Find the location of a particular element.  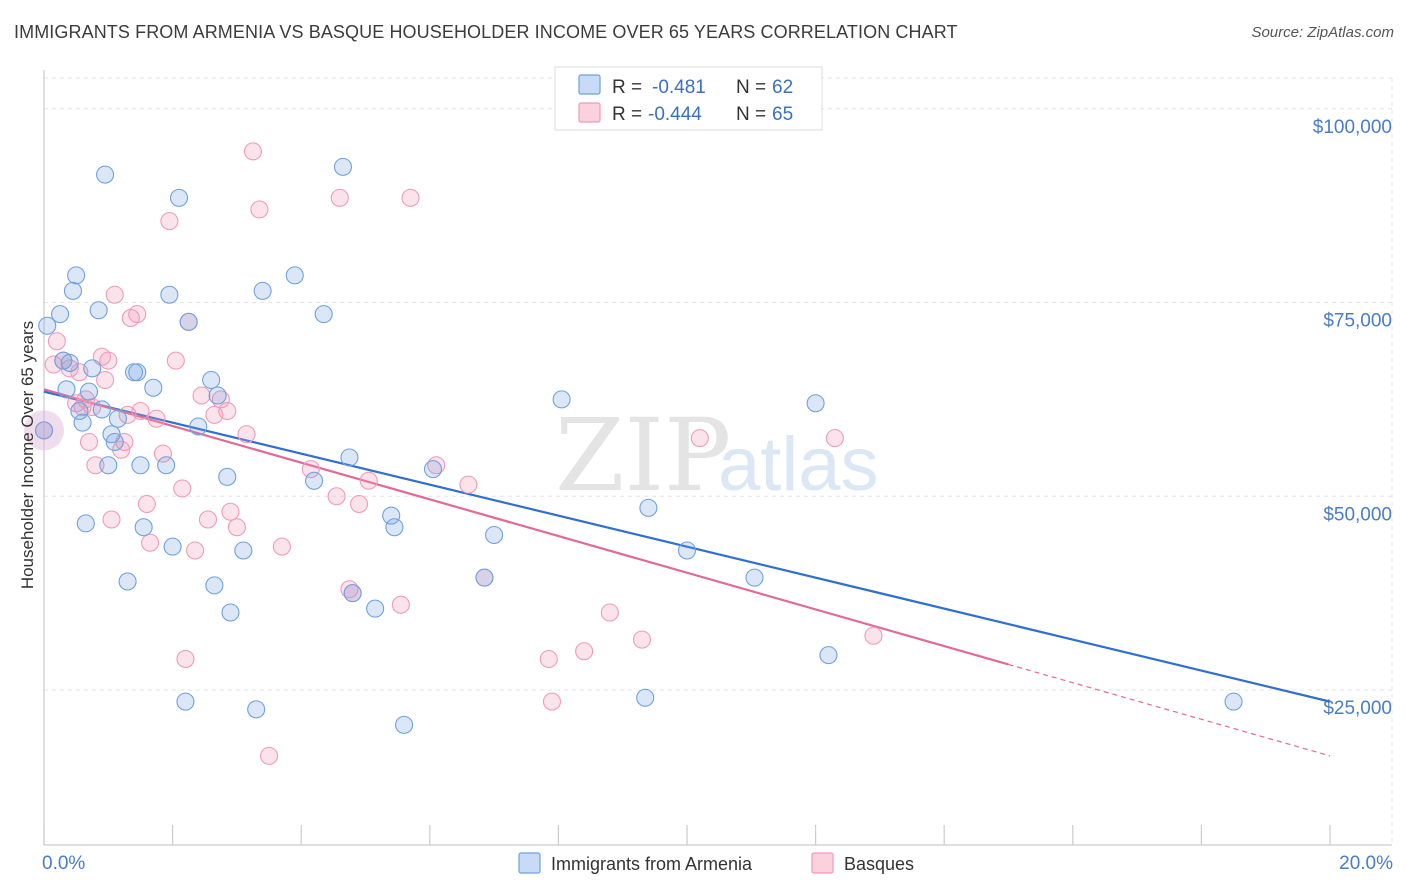

data-point-cluster is located at coordinates (44, 430).